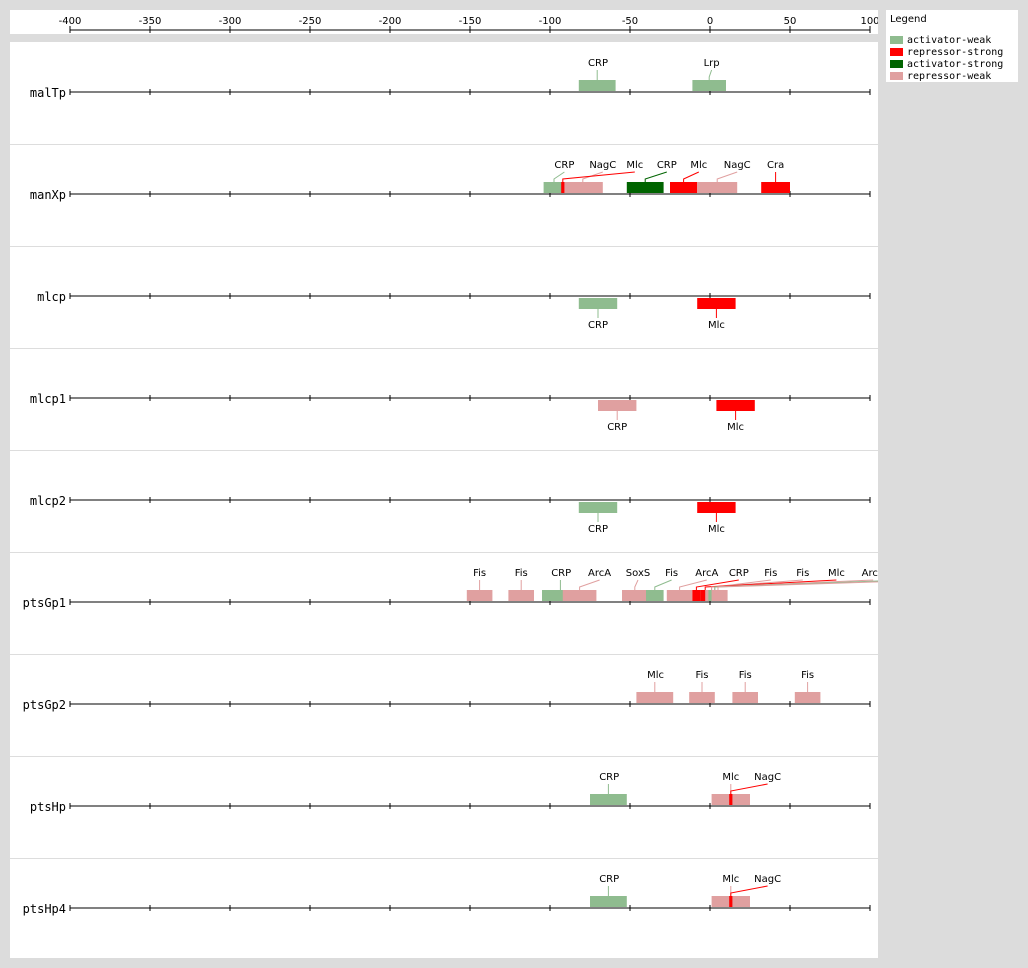 Image resolution: width=1028 pixels, height=968 pixels. Describe the element at coordinates (955, 64) in the screenshot. I see `legend-label: activator-strong` at that location.